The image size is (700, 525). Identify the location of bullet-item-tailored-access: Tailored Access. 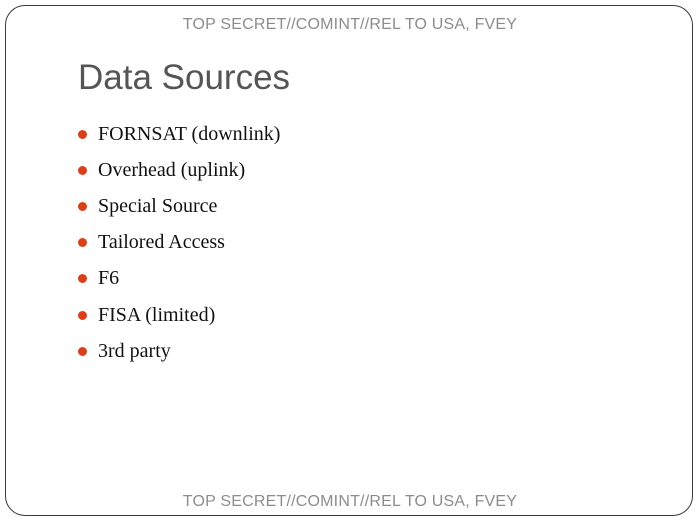
(179, 243).